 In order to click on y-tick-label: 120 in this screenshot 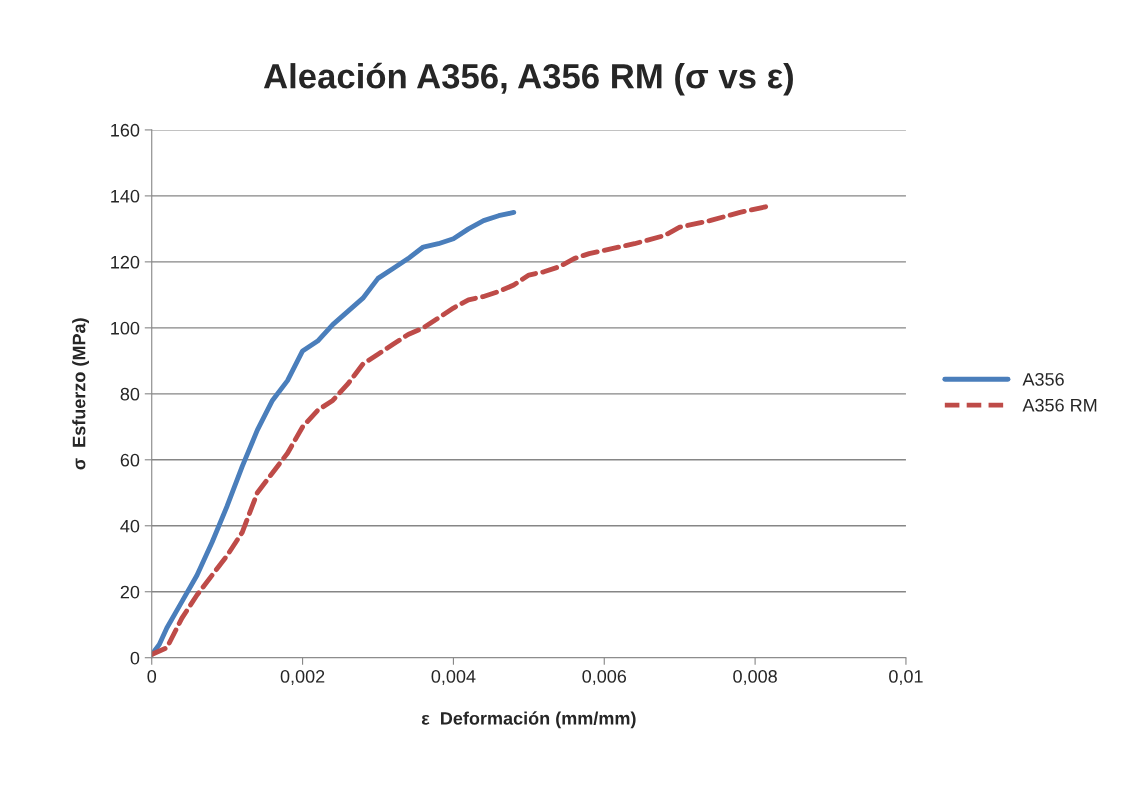, I will do `click(125, 262)`.